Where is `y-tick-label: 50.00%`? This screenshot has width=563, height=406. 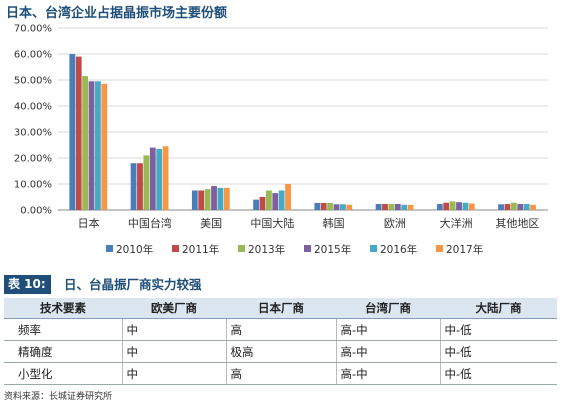 y-tick-label: 50.00% is located at coordinates (33, 81).